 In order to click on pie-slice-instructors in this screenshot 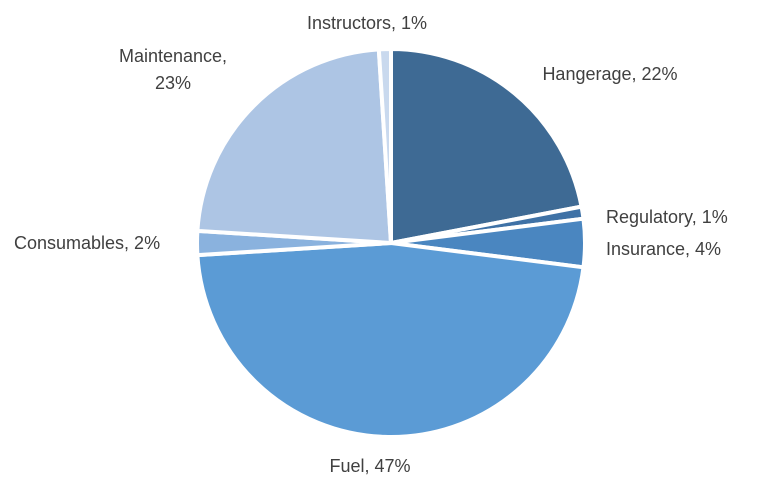, I will do `click(384, 146)`.